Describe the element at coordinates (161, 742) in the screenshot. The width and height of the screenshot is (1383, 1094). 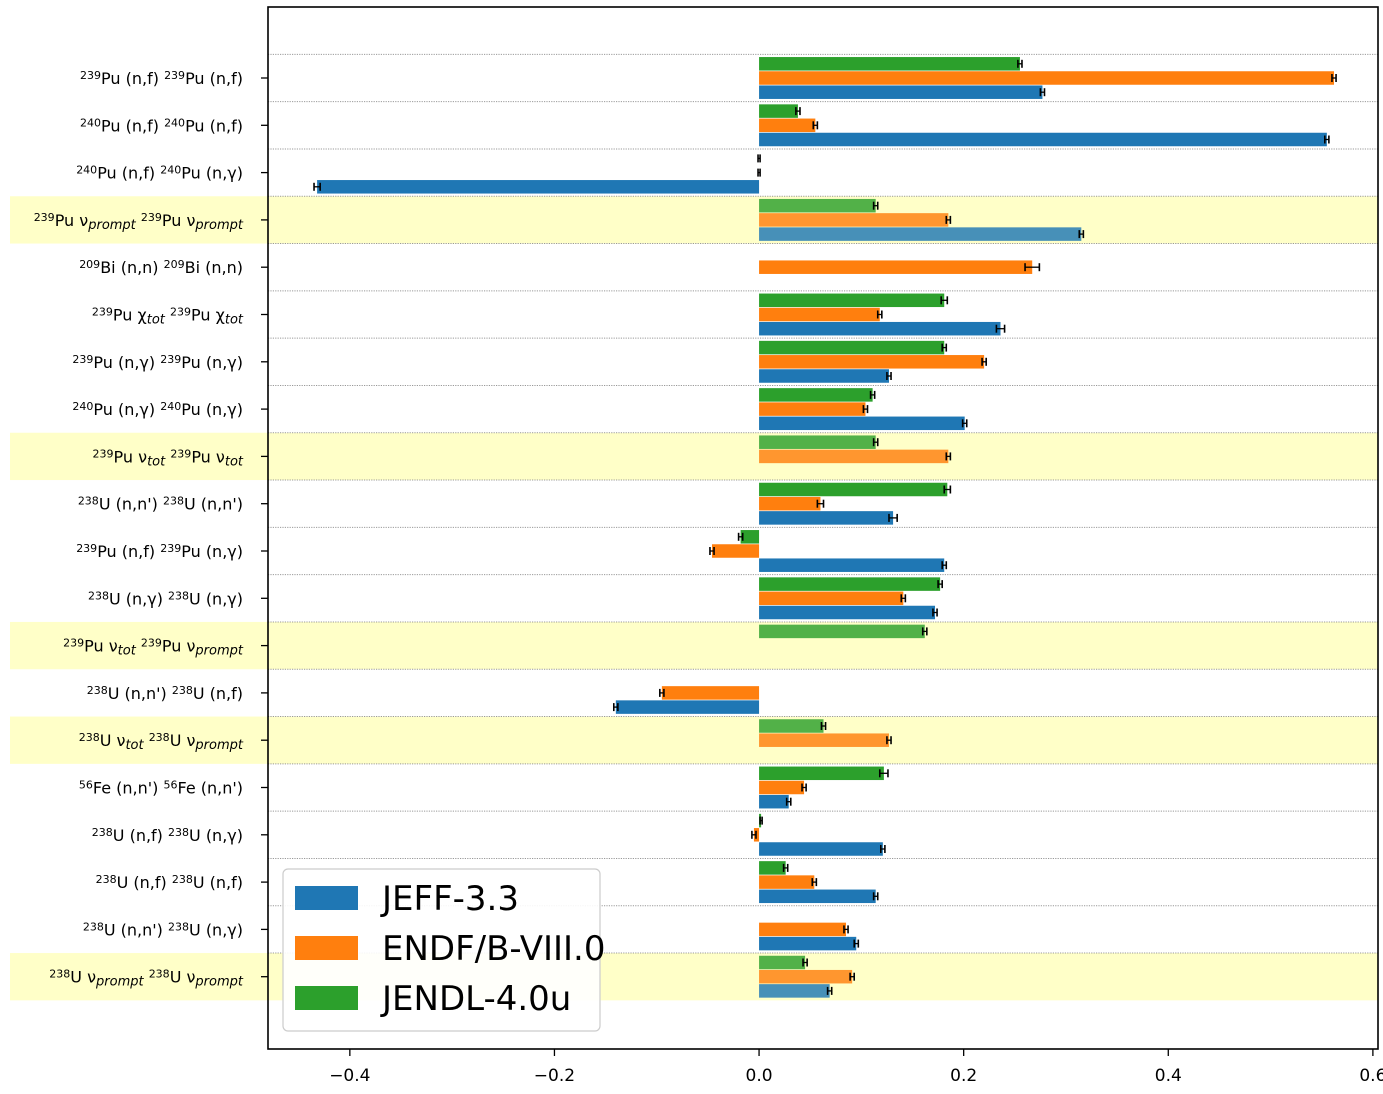
I see `category-label-14: 238U νtot 238U νprompt` at that location.